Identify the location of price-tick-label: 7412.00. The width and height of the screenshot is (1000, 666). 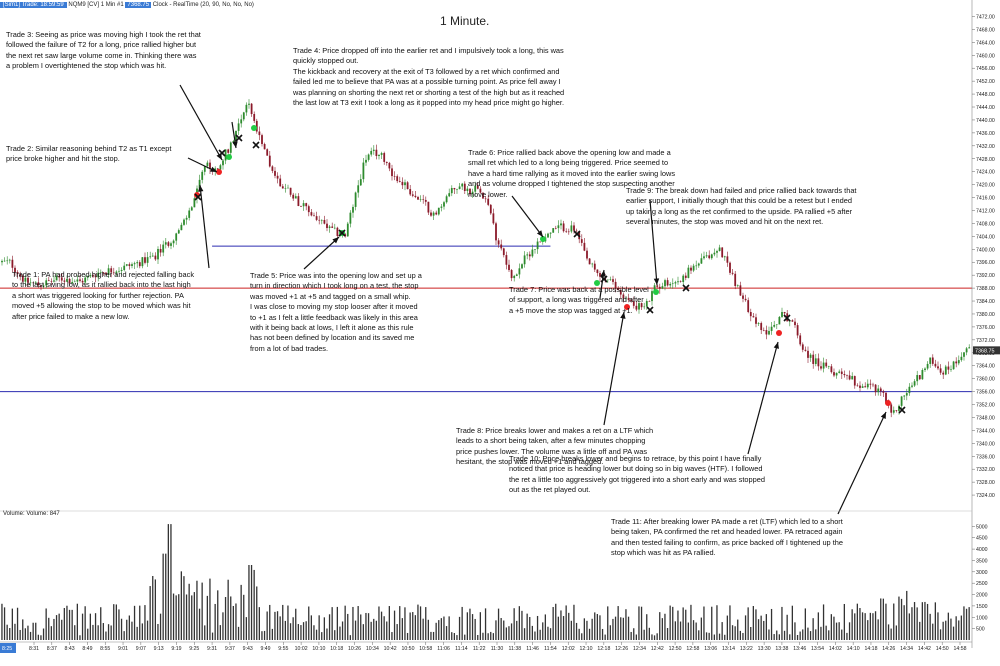
(985, 211).